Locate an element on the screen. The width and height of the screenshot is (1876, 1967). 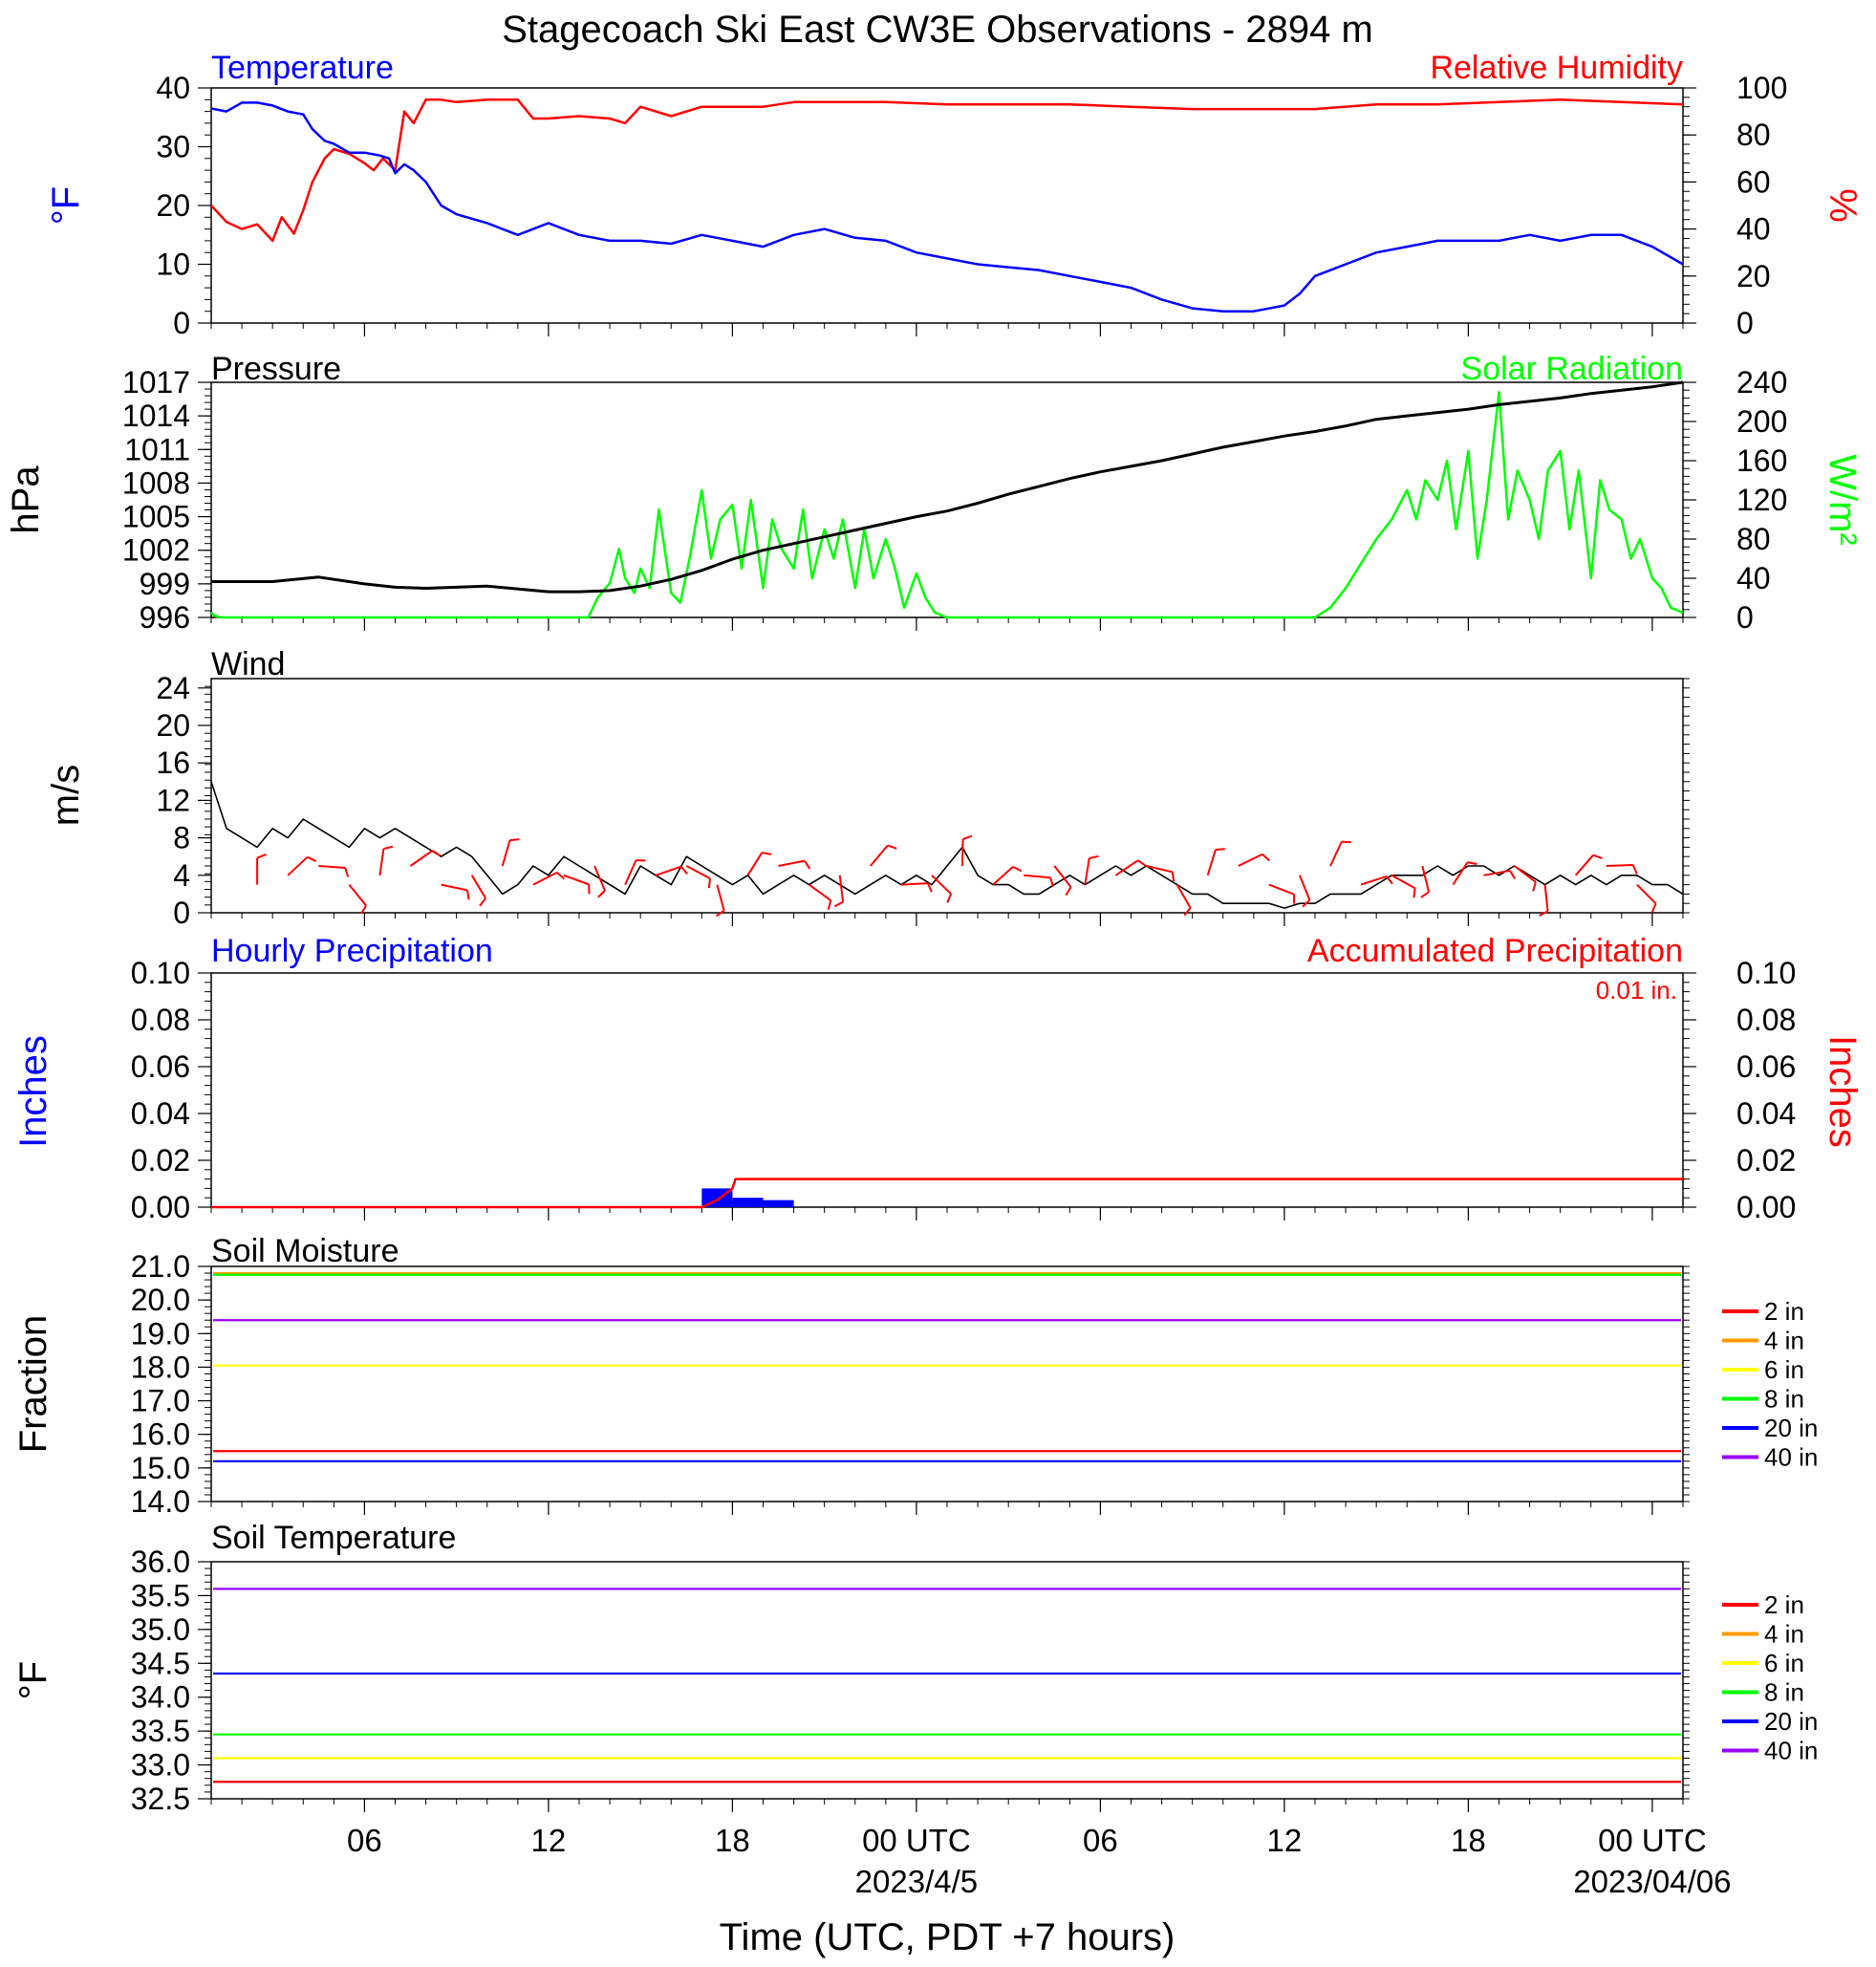
y-tick-label-left: 0.08 is located at coordinates (160, 1020).